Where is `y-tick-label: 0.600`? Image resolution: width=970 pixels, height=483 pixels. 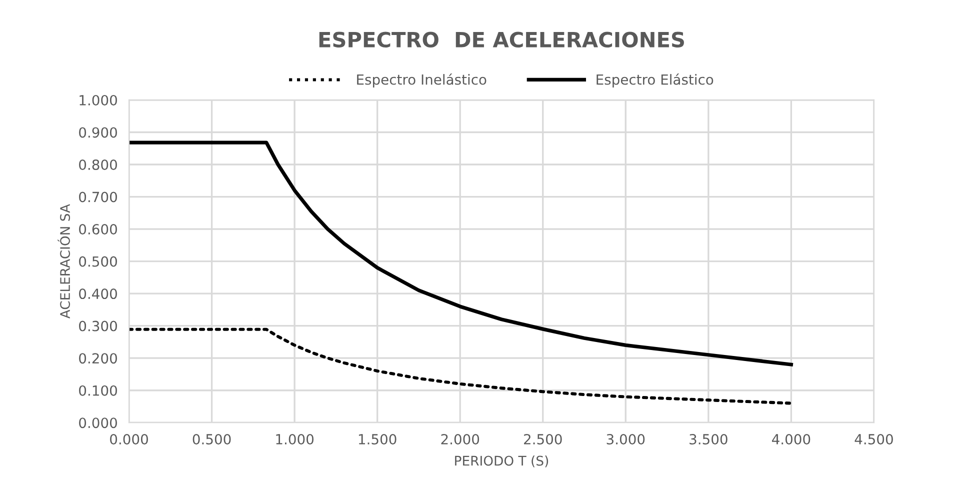
y-tick-label: 0.600 is located at coordinates (98, 229).